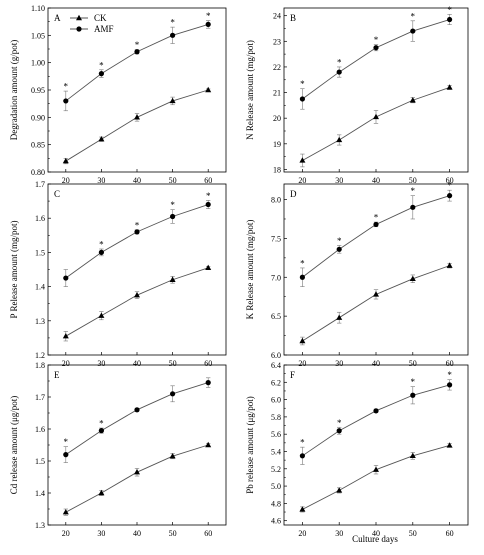 The height and width of the screenshot is (555, 484). Describe the element at coordinates (250, 445) in the screenshot. I see `y-axis-label: Pb release amount (μg/pot)` at that location.